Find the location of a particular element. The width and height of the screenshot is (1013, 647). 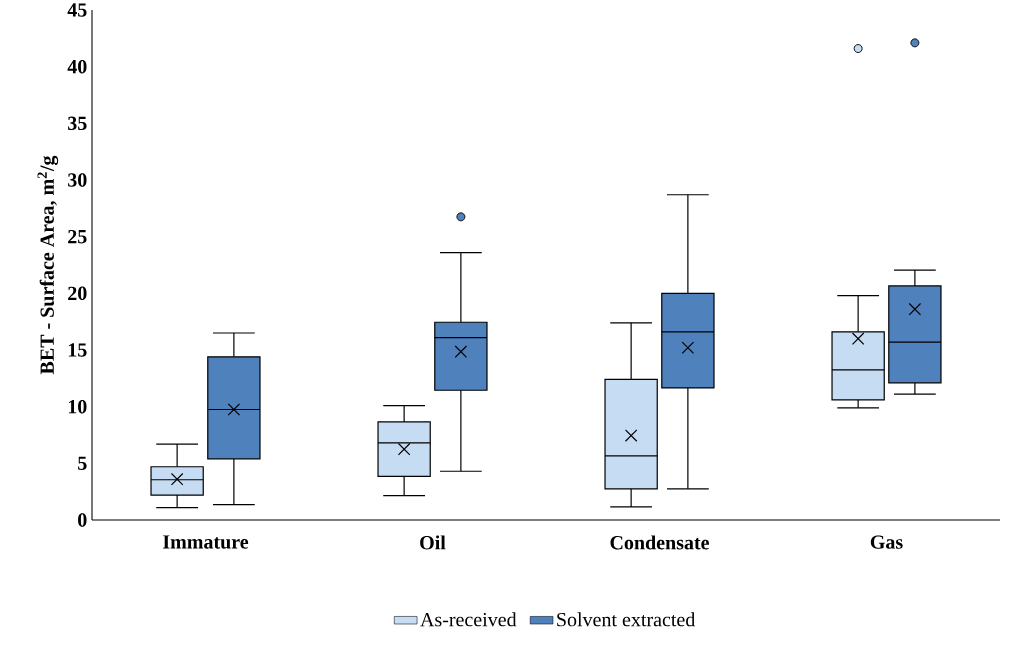

x-tick-label: Immature is located at coordinates (206, 542).